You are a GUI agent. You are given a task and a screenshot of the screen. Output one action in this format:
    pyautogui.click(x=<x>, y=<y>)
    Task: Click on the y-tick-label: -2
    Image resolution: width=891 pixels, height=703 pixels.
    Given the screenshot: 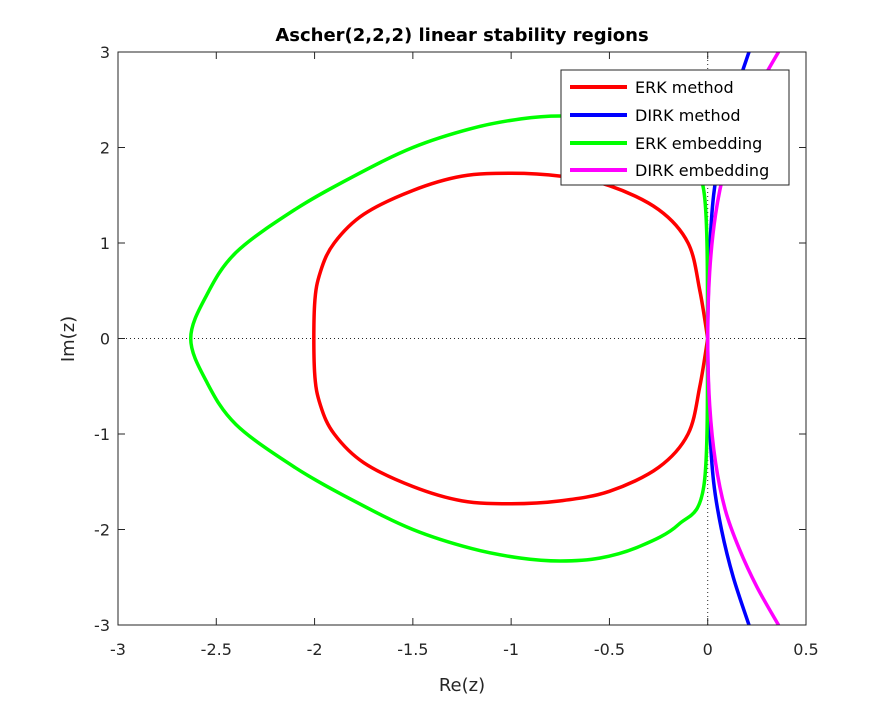 What is the action you would take?
    pyautogui.click(x=102, y=530)
    